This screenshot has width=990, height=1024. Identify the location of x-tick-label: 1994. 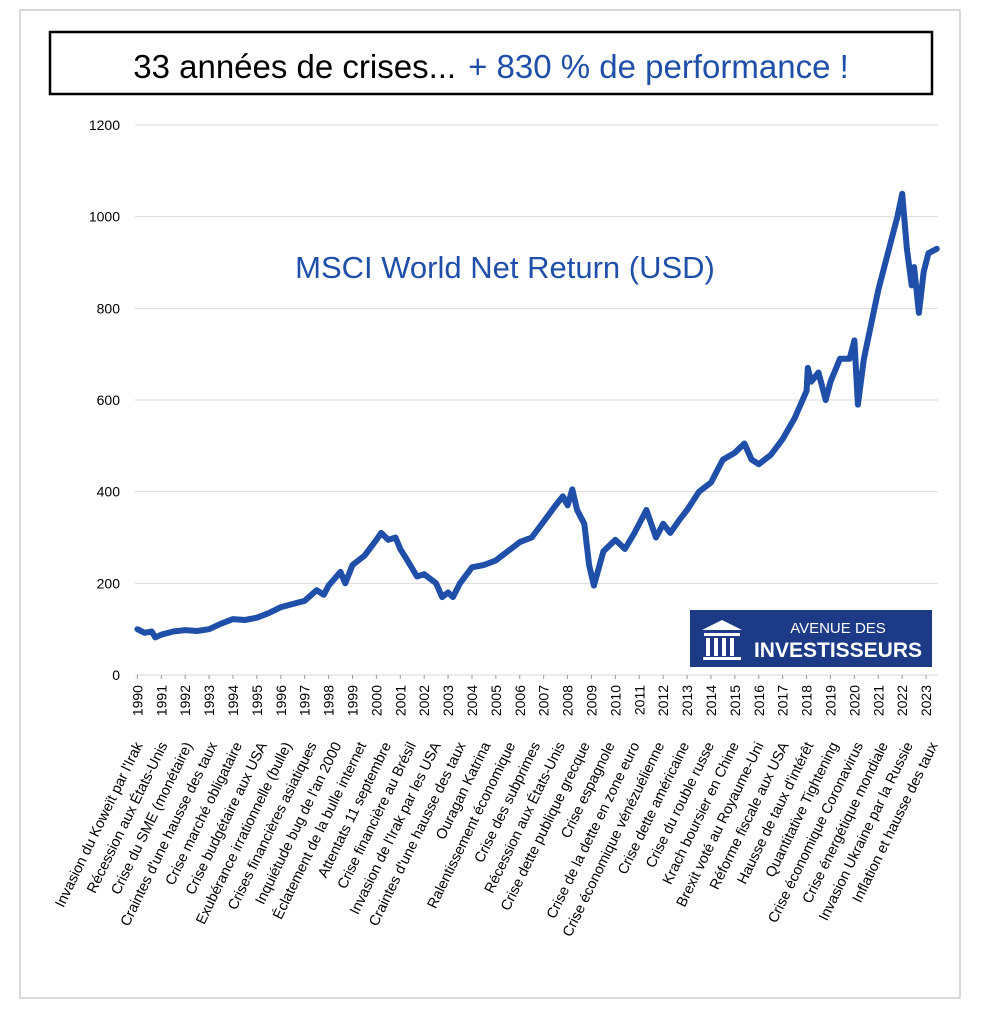
(233, 700).